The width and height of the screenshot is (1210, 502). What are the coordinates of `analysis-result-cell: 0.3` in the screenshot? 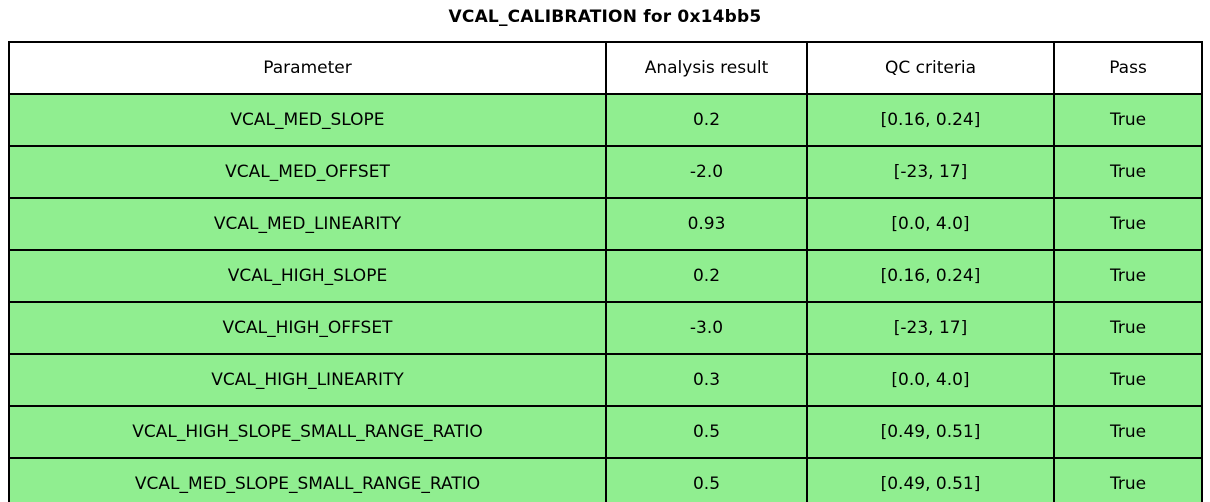 It's located at (706, 380).